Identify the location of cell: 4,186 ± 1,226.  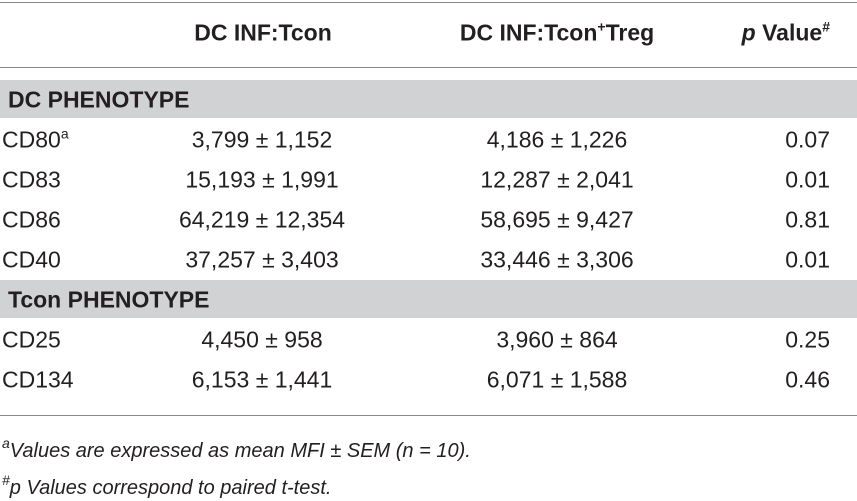
(557, 139).